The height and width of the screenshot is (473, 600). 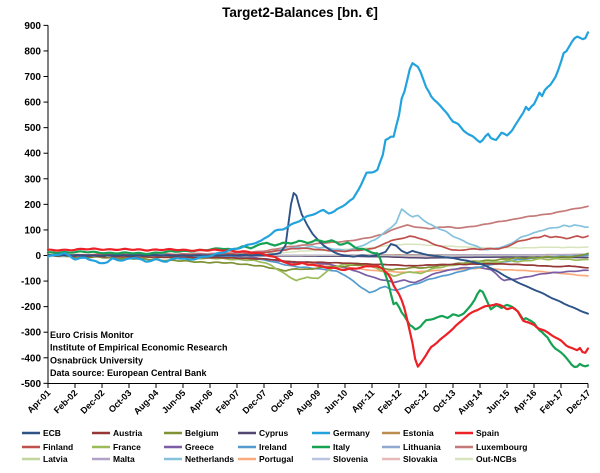 What do you see at coordinates (318, 261) in the screenshot?
I see `series-line-austria` at bounding box center [318, 261].